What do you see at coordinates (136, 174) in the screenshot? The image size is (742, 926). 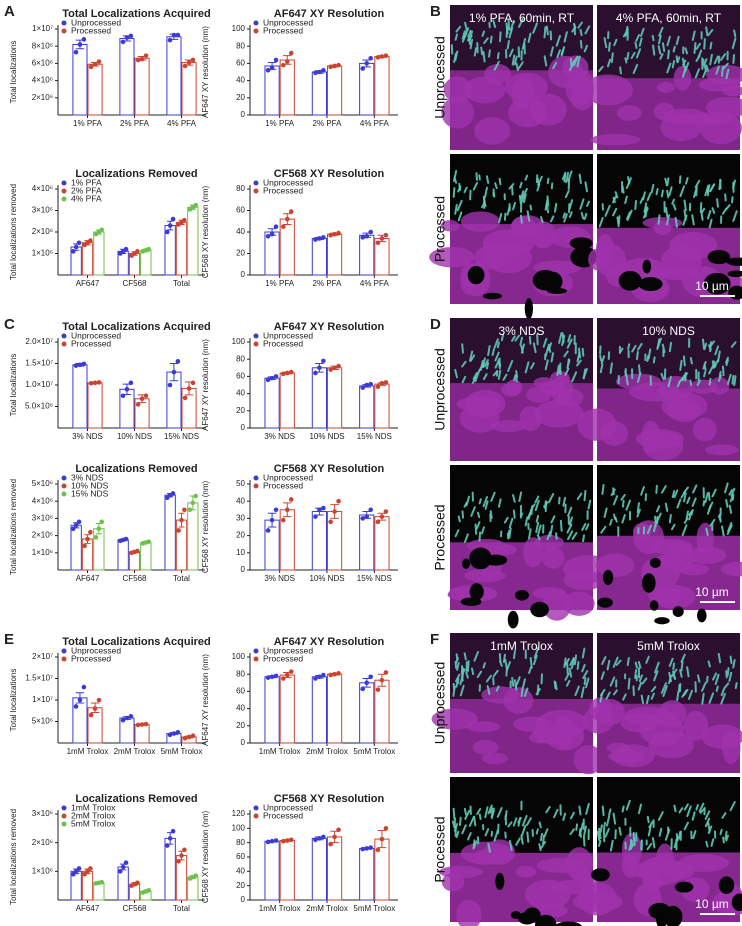 I see `chart-title: Localizations Removed` at bounding box center [136, 174].